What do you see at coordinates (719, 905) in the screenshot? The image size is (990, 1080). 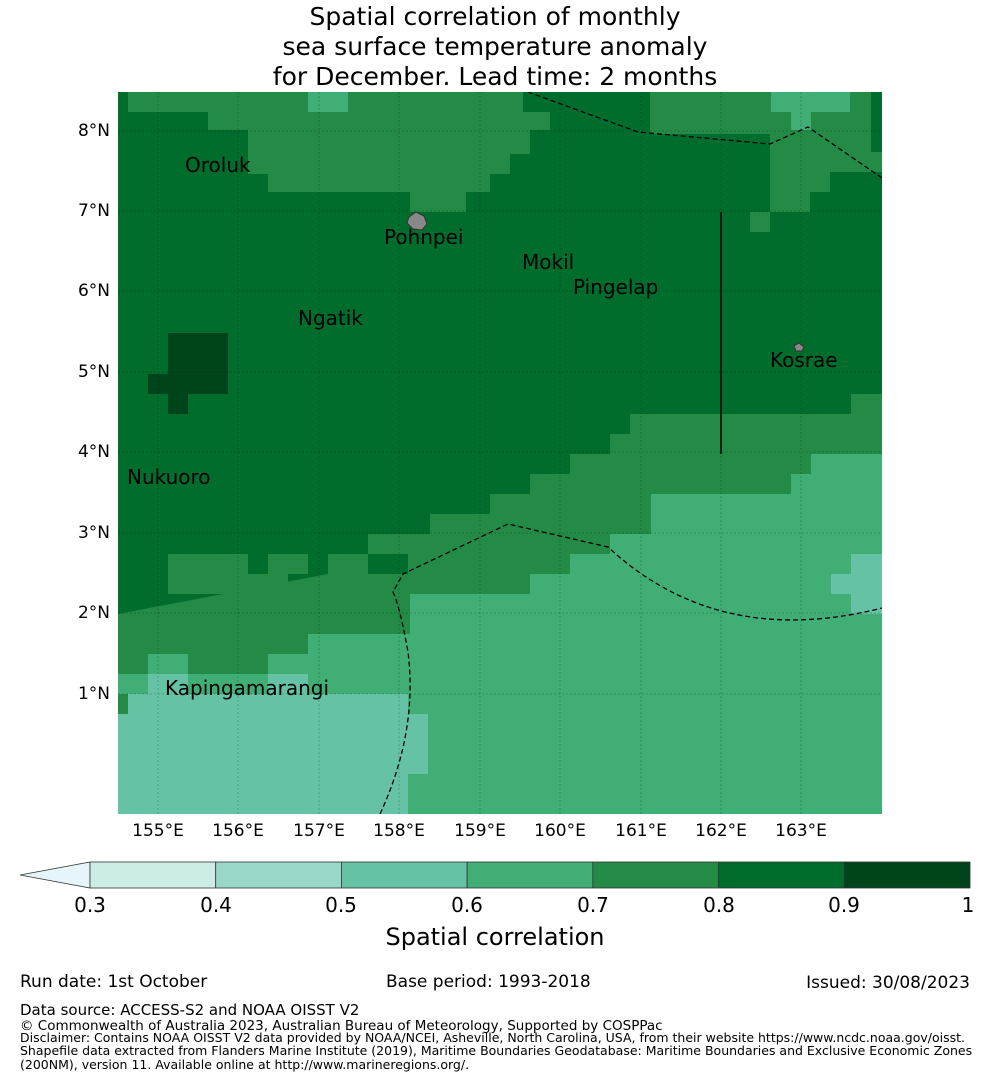 I see `colorbar-tick-0-8: 0.8` at bounding box center [719, 905].